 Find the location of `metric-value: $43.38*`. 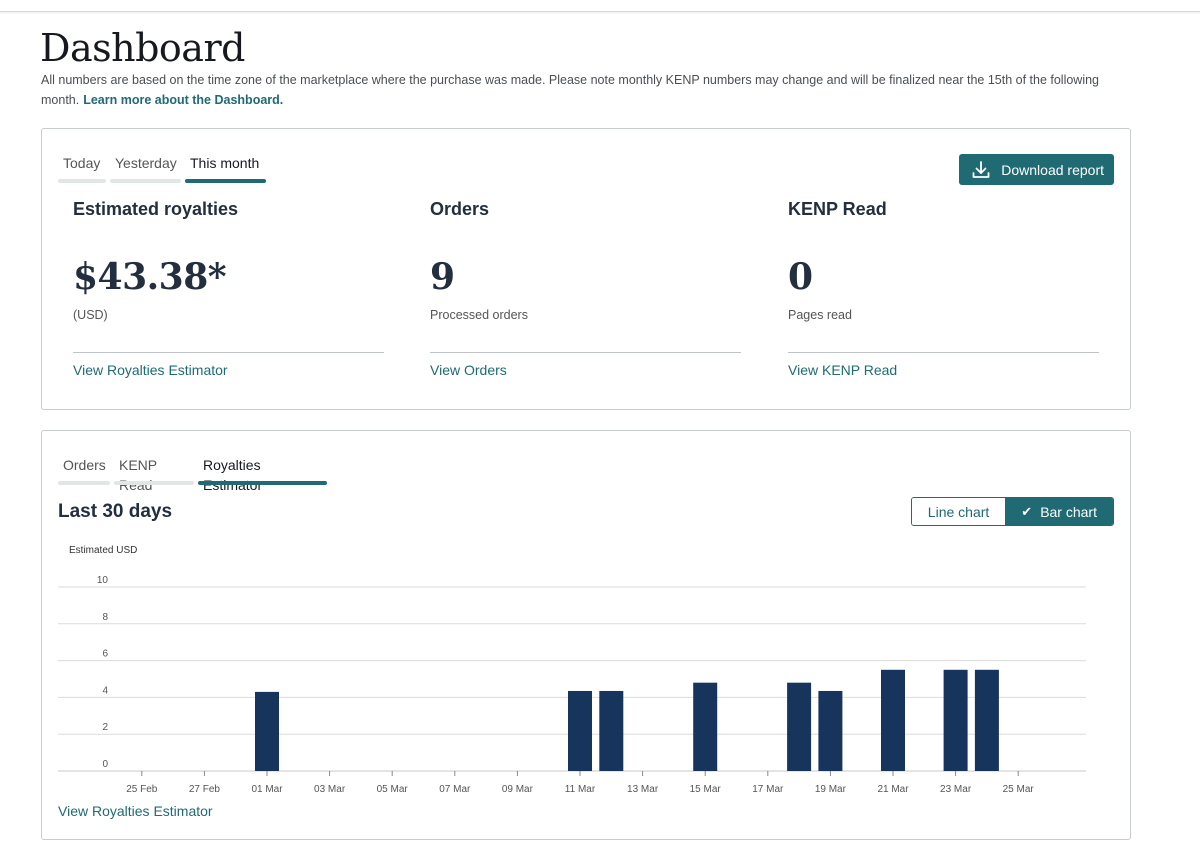

metric-value: $43.38* is located at coordinates (150, 277).